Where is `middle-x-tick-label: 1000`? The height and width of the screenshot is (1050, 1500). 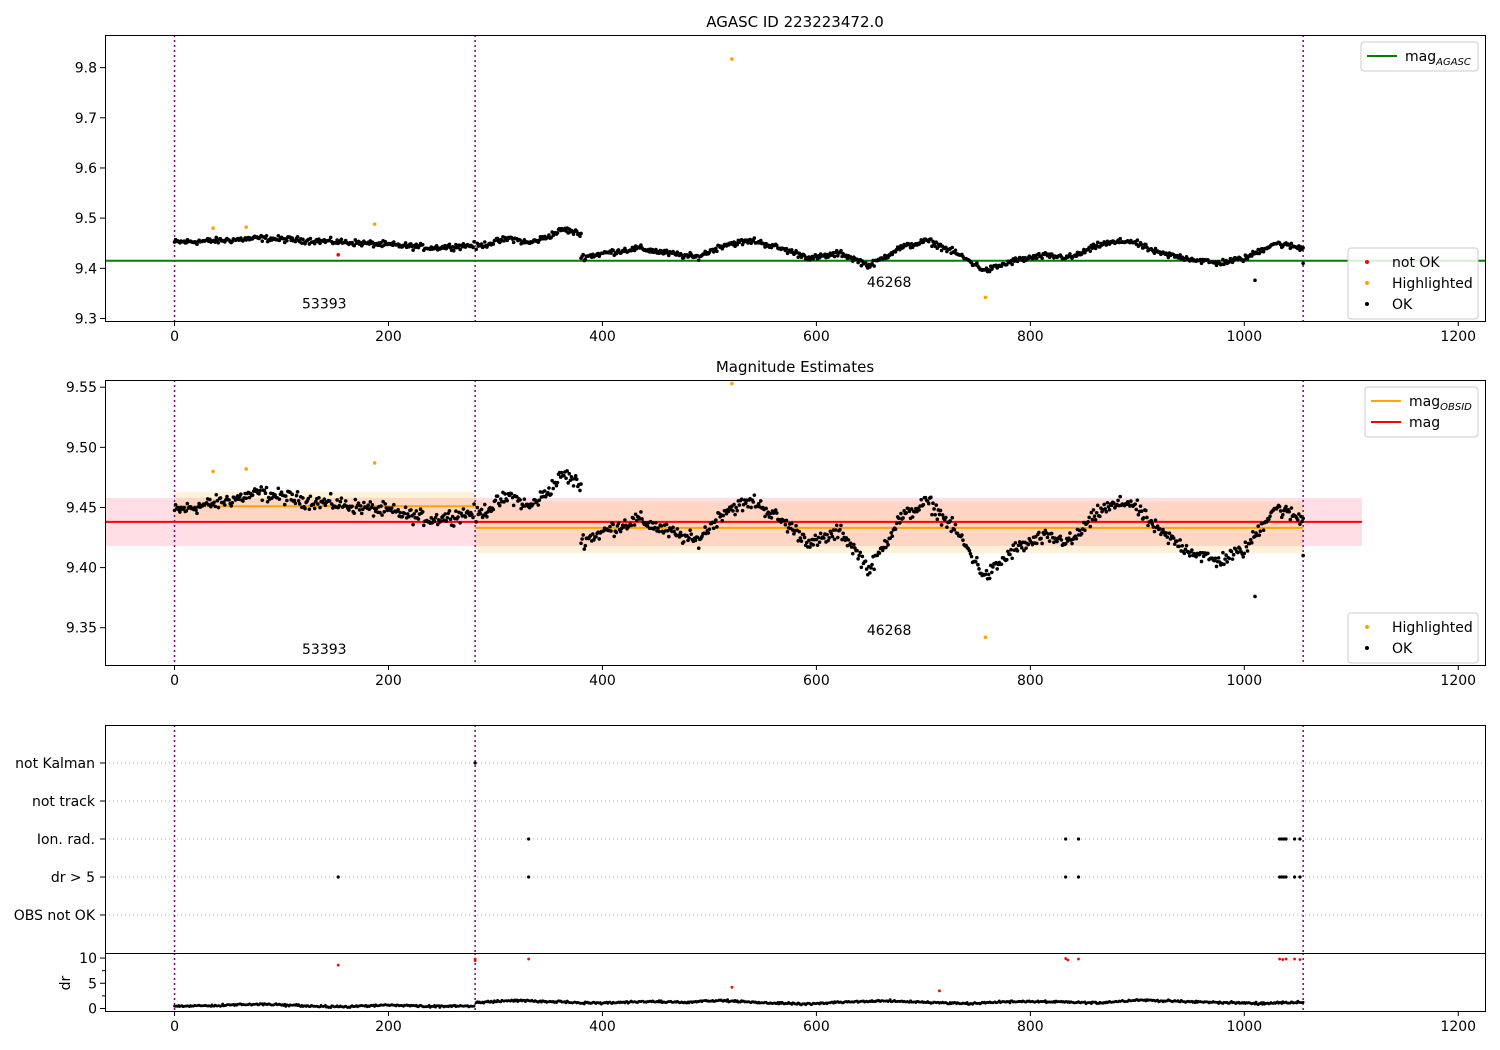
middle-x-tick-label: 1000 is located at coordinates (1244, 681).